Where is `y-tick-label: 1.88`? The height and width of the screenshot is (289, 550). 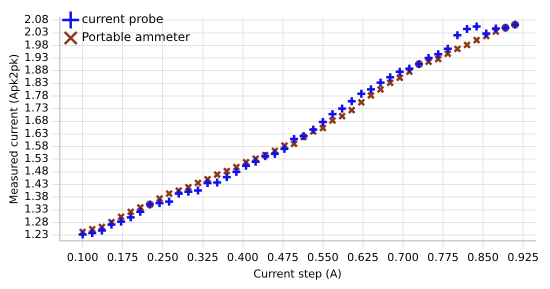 y-tick-label: 1.88 is located at coordinates (36, 70).